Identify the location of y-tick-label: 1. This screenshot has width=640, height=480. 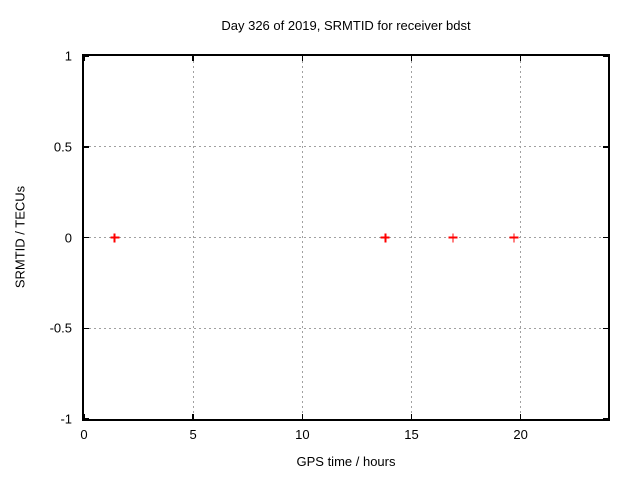
(68, 56).